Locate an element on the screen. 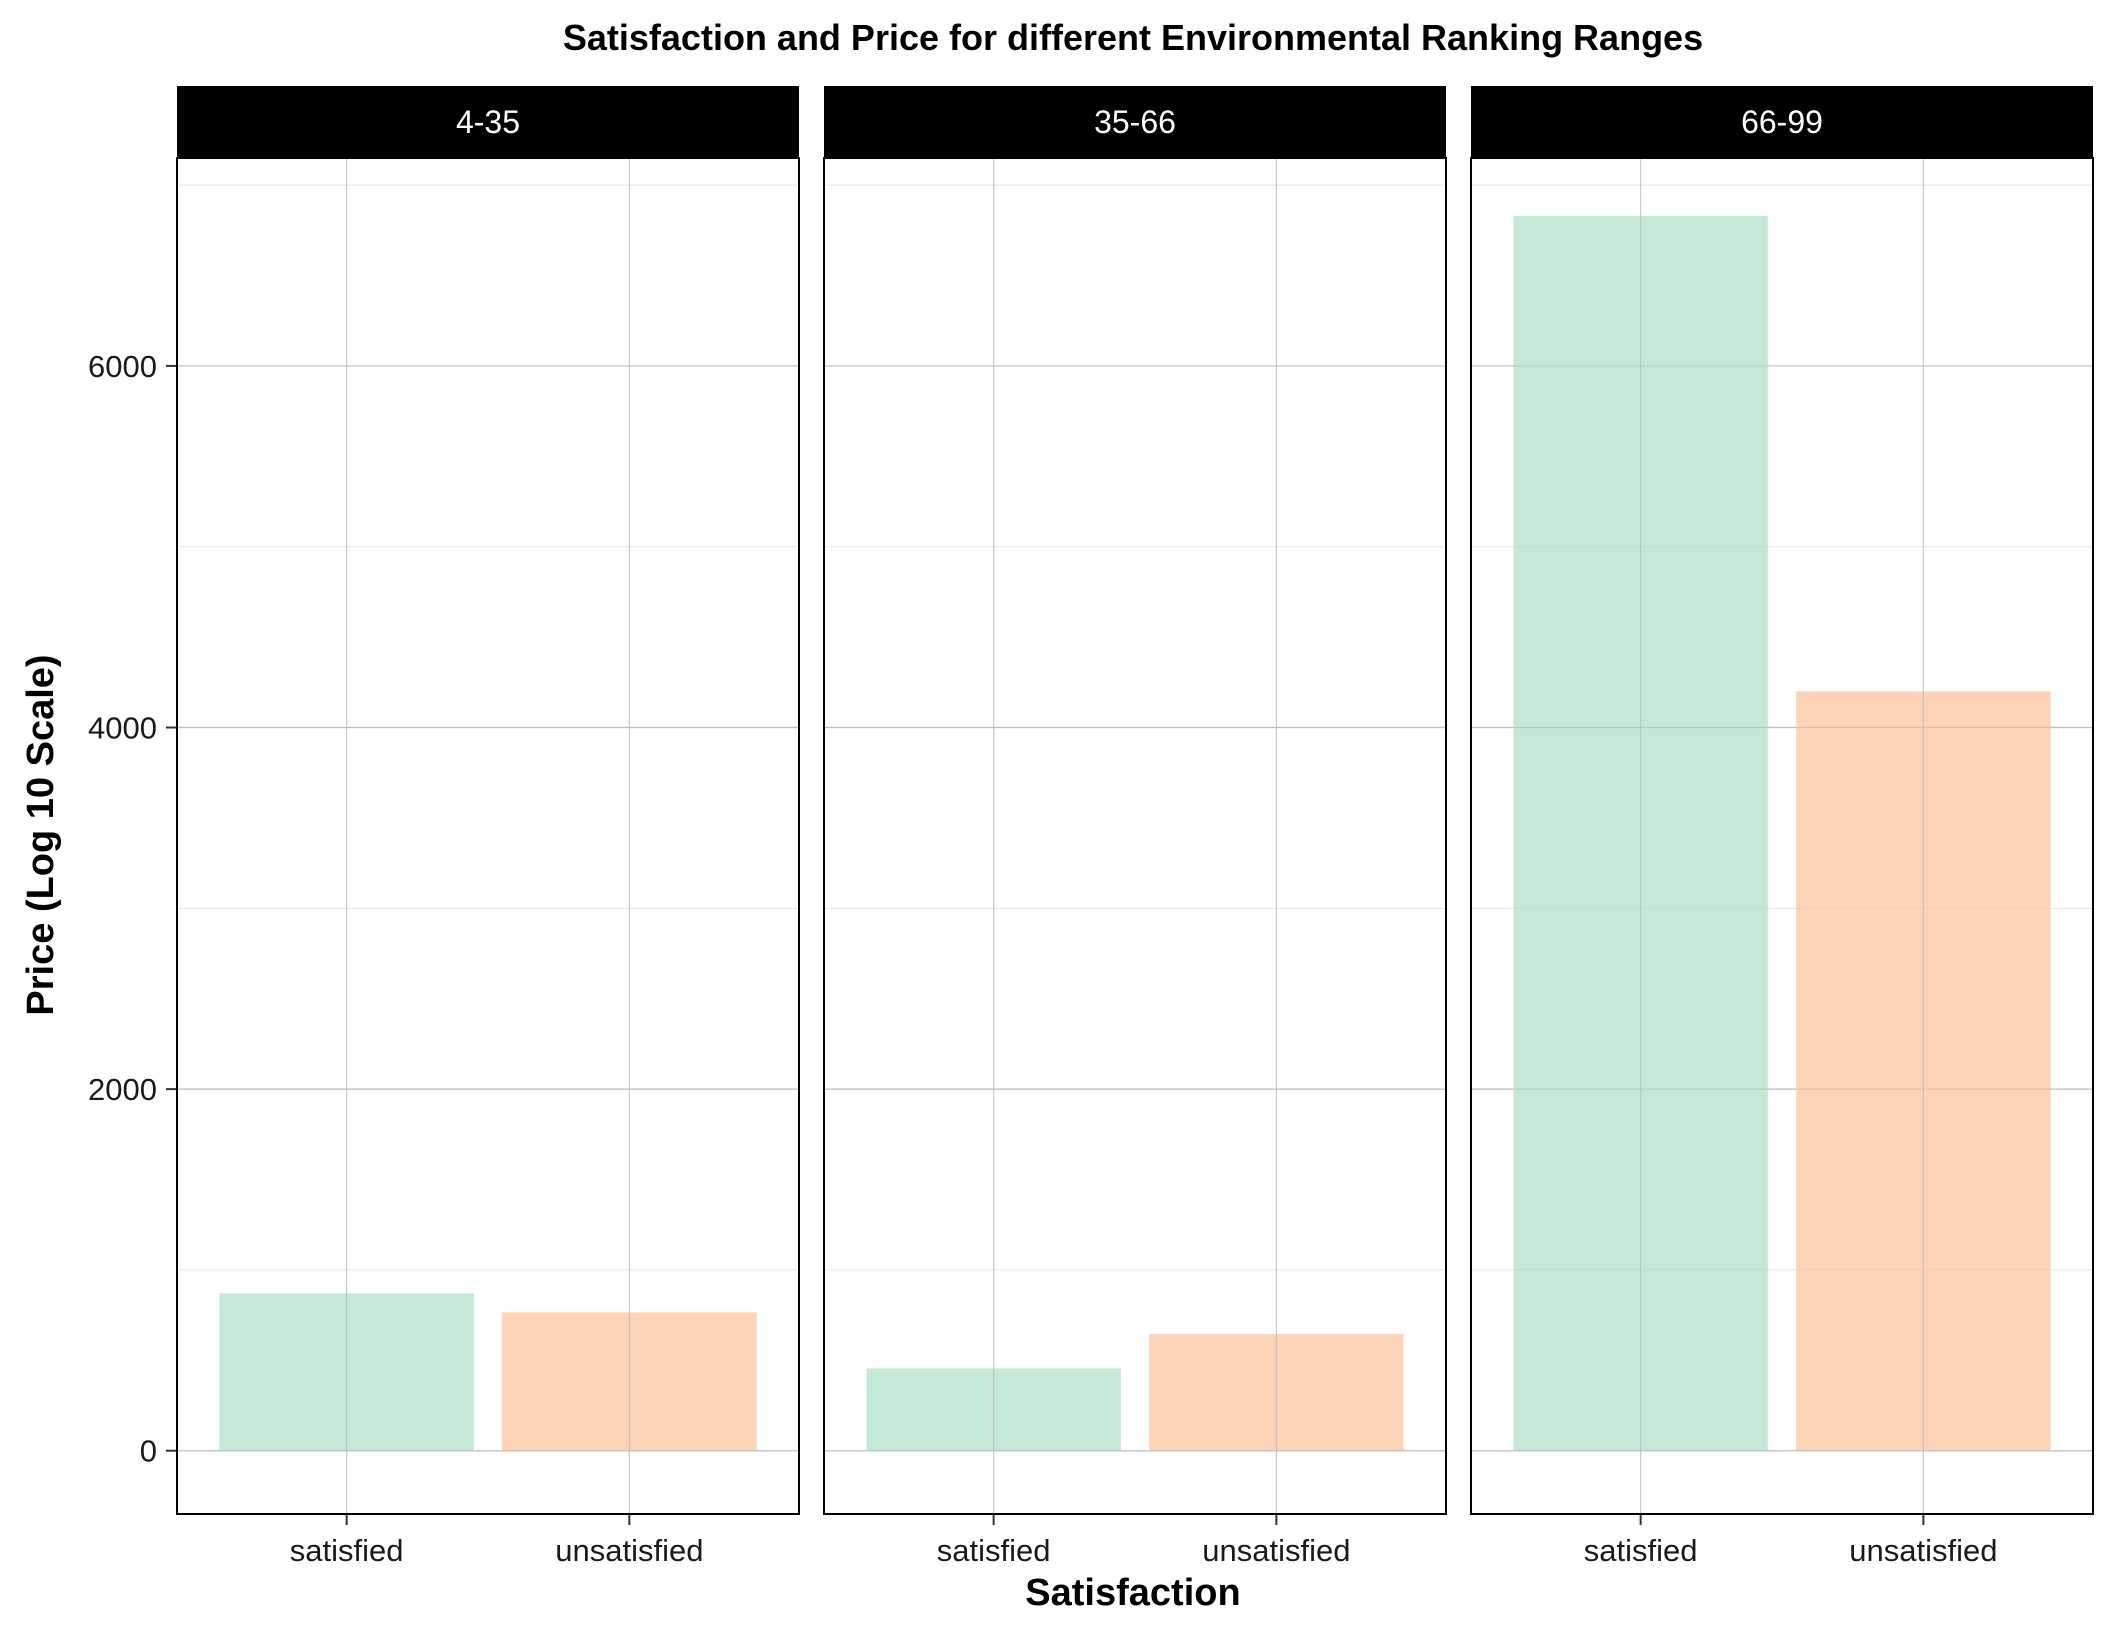 The height and width of the screenshot is (1646, 2116). y-tick-label: 6000 is located at coordinates (122, 366).